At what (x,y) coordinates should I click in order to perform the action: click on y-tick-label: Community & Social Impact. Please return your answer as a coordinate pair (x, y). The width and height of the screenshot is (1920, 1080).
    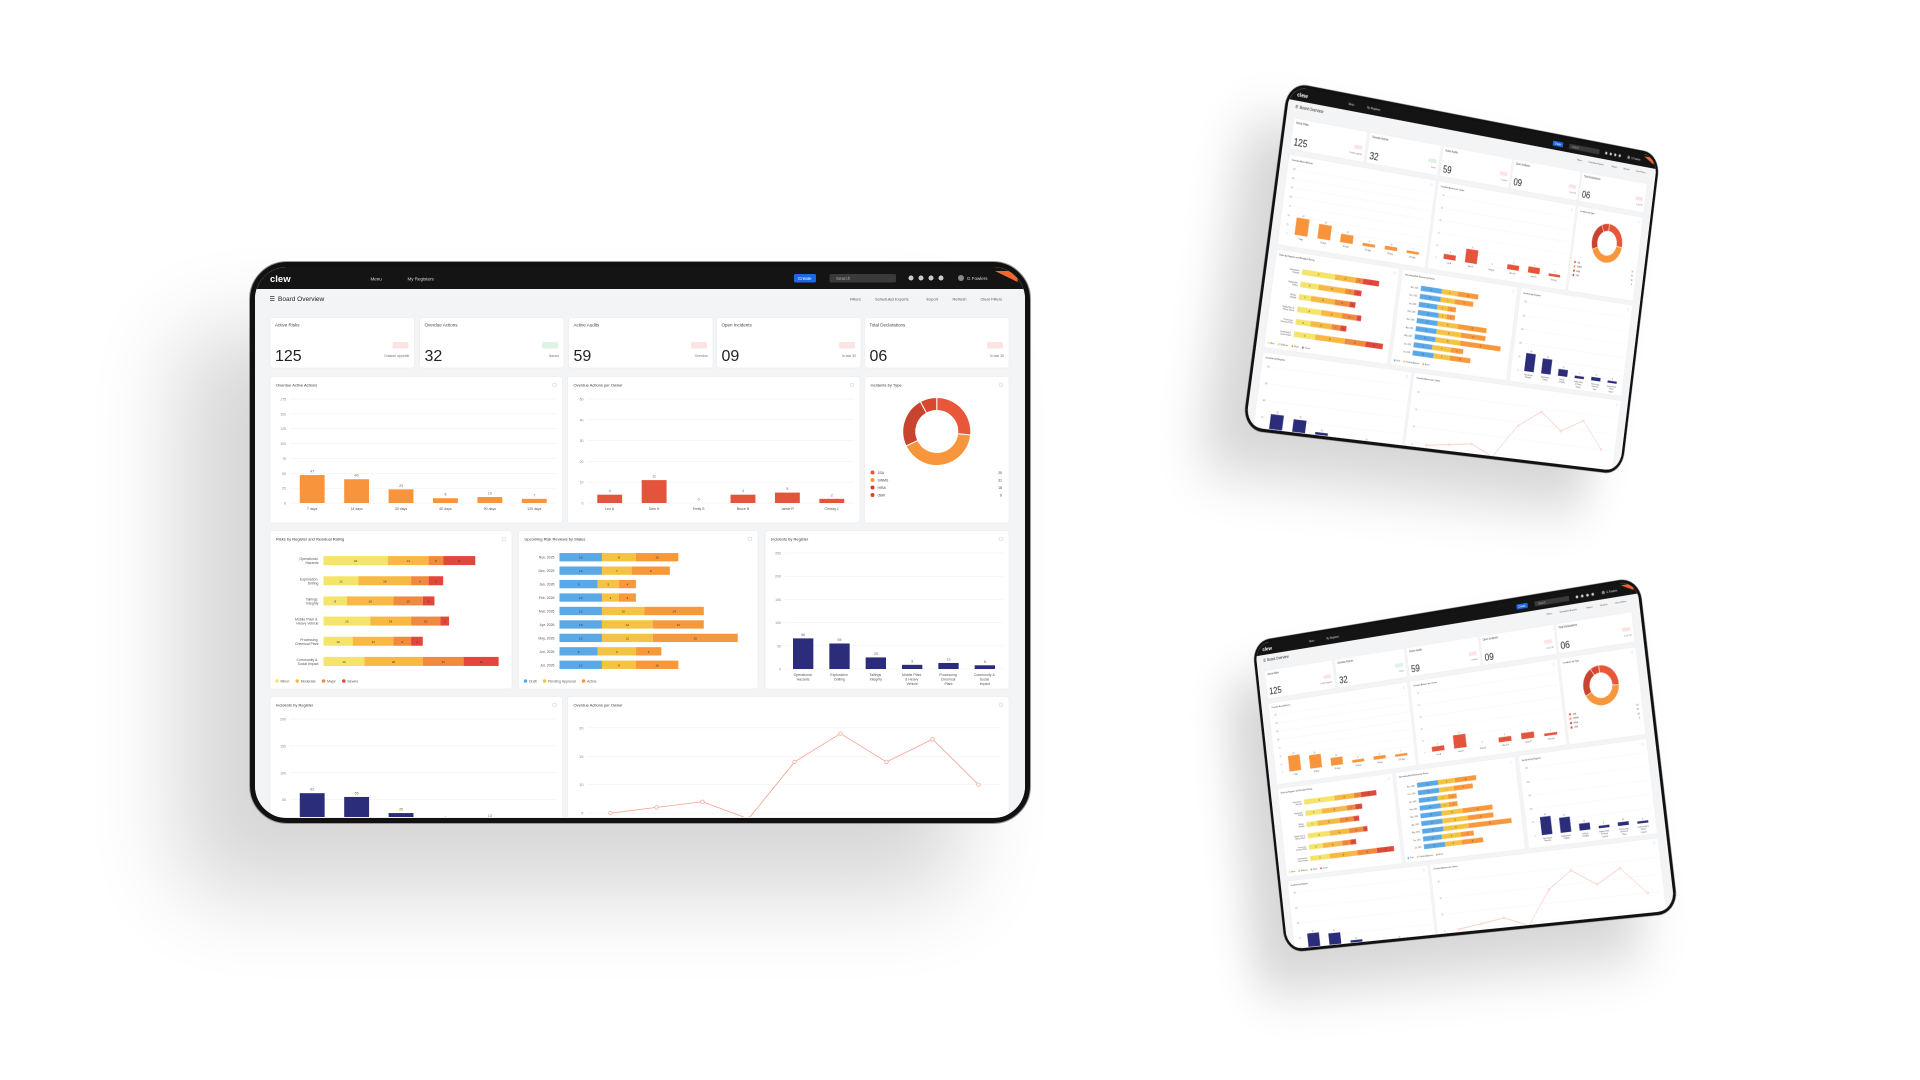
    Looking at the image, I should click on (1302, 859).